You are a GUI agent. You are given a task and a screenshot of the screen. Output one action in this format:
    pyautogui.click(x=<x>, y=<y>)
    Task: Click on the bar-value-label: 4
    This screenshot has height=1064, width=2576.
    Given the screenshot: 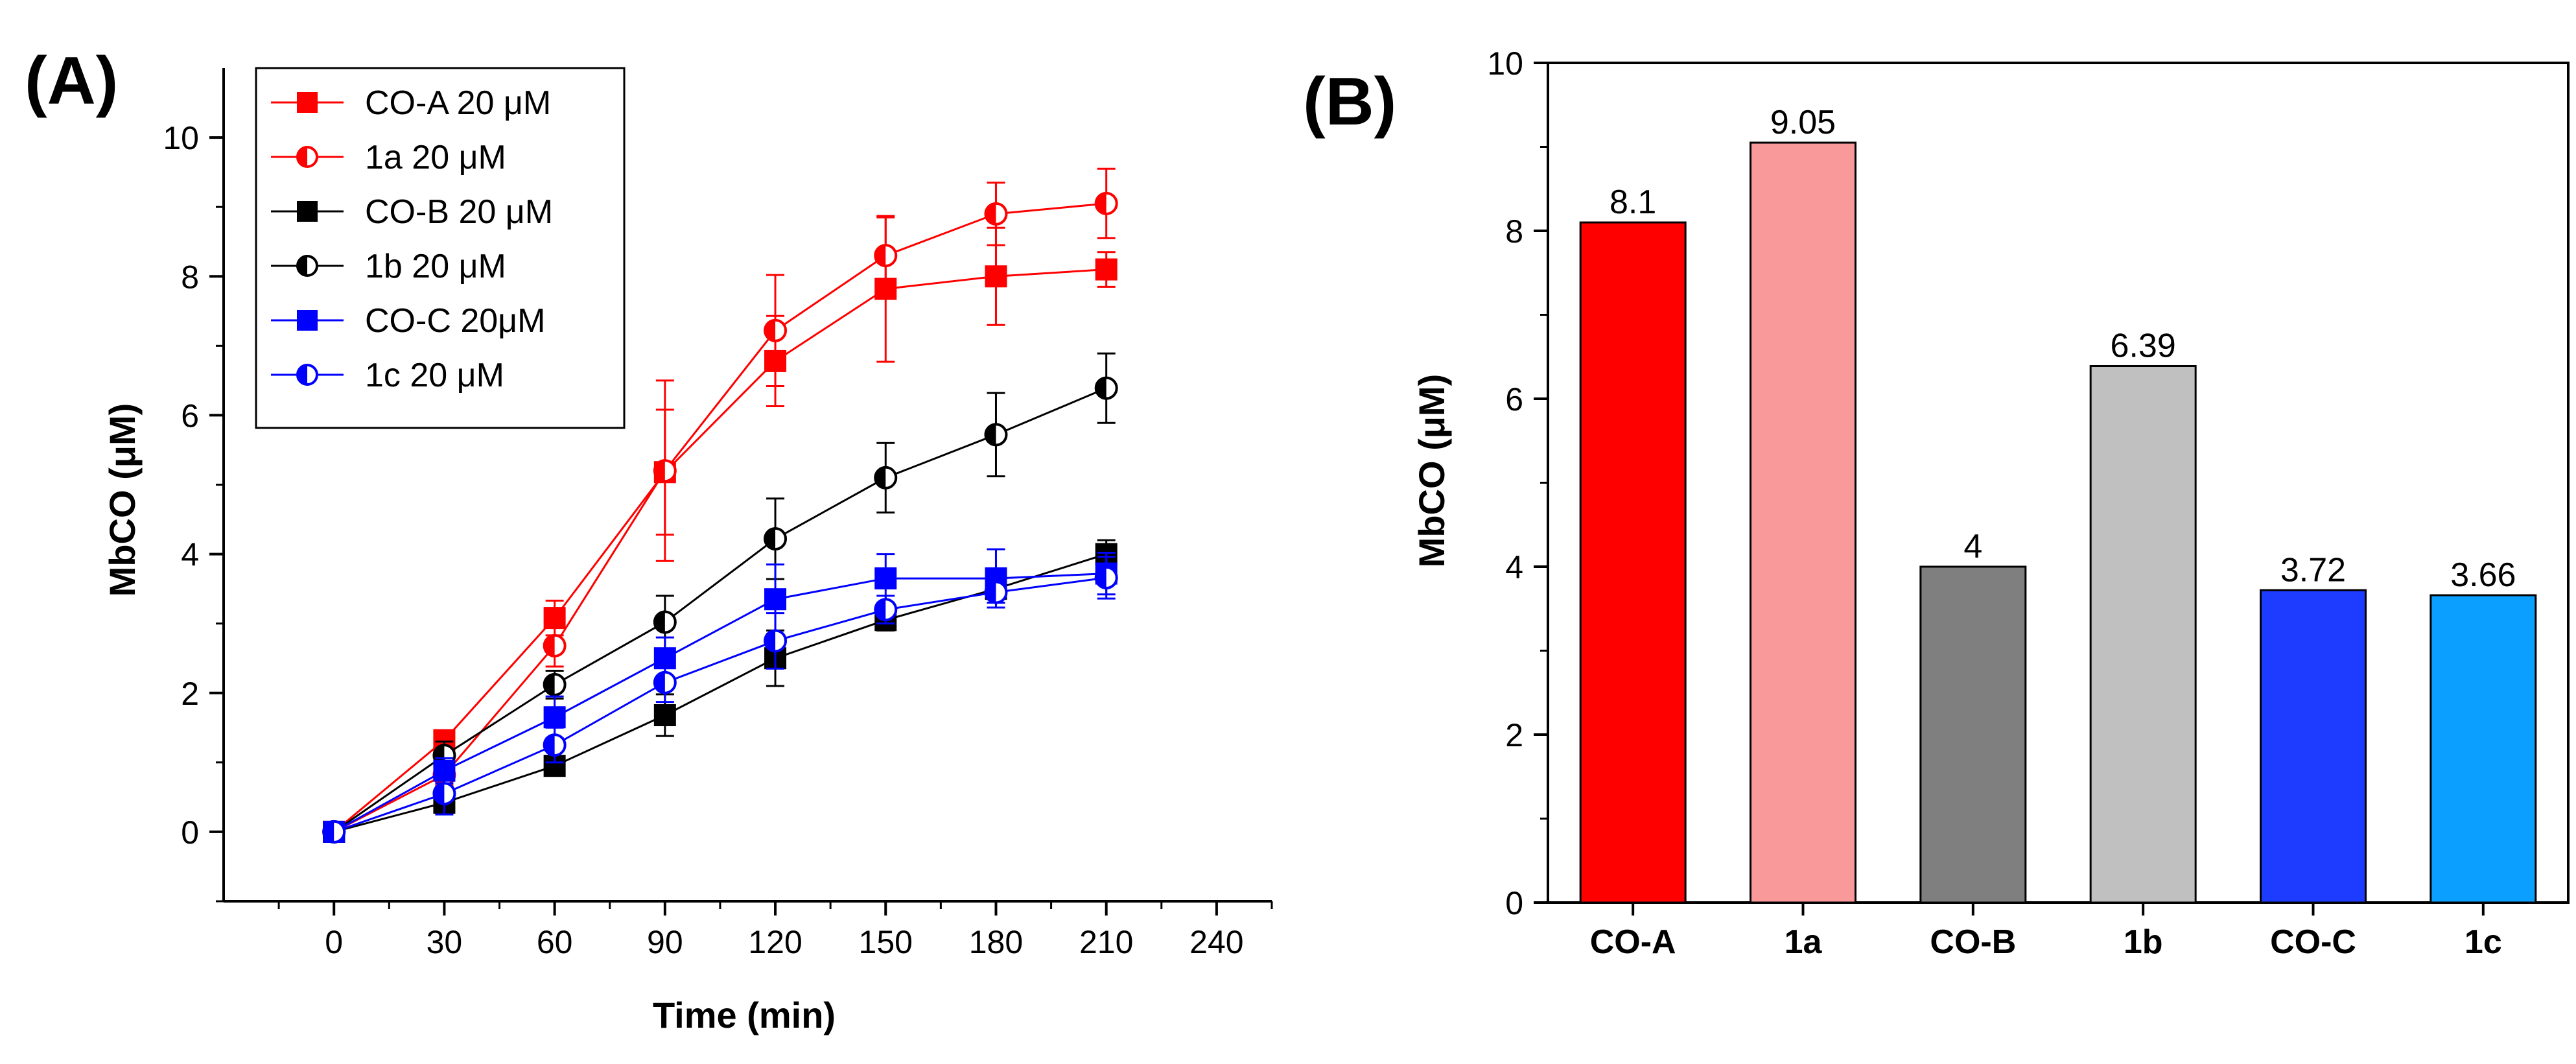 What is the action you would take?
    pyautogui.click(x=1972, y=546)
    